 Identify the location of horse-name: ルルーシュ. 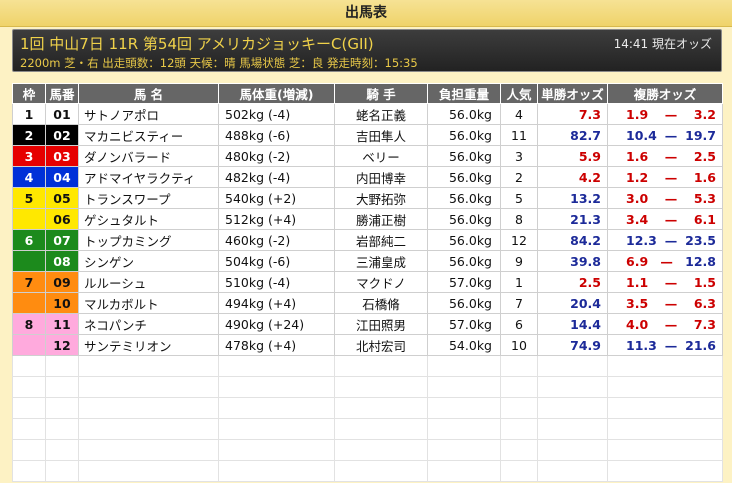
(148, 282).